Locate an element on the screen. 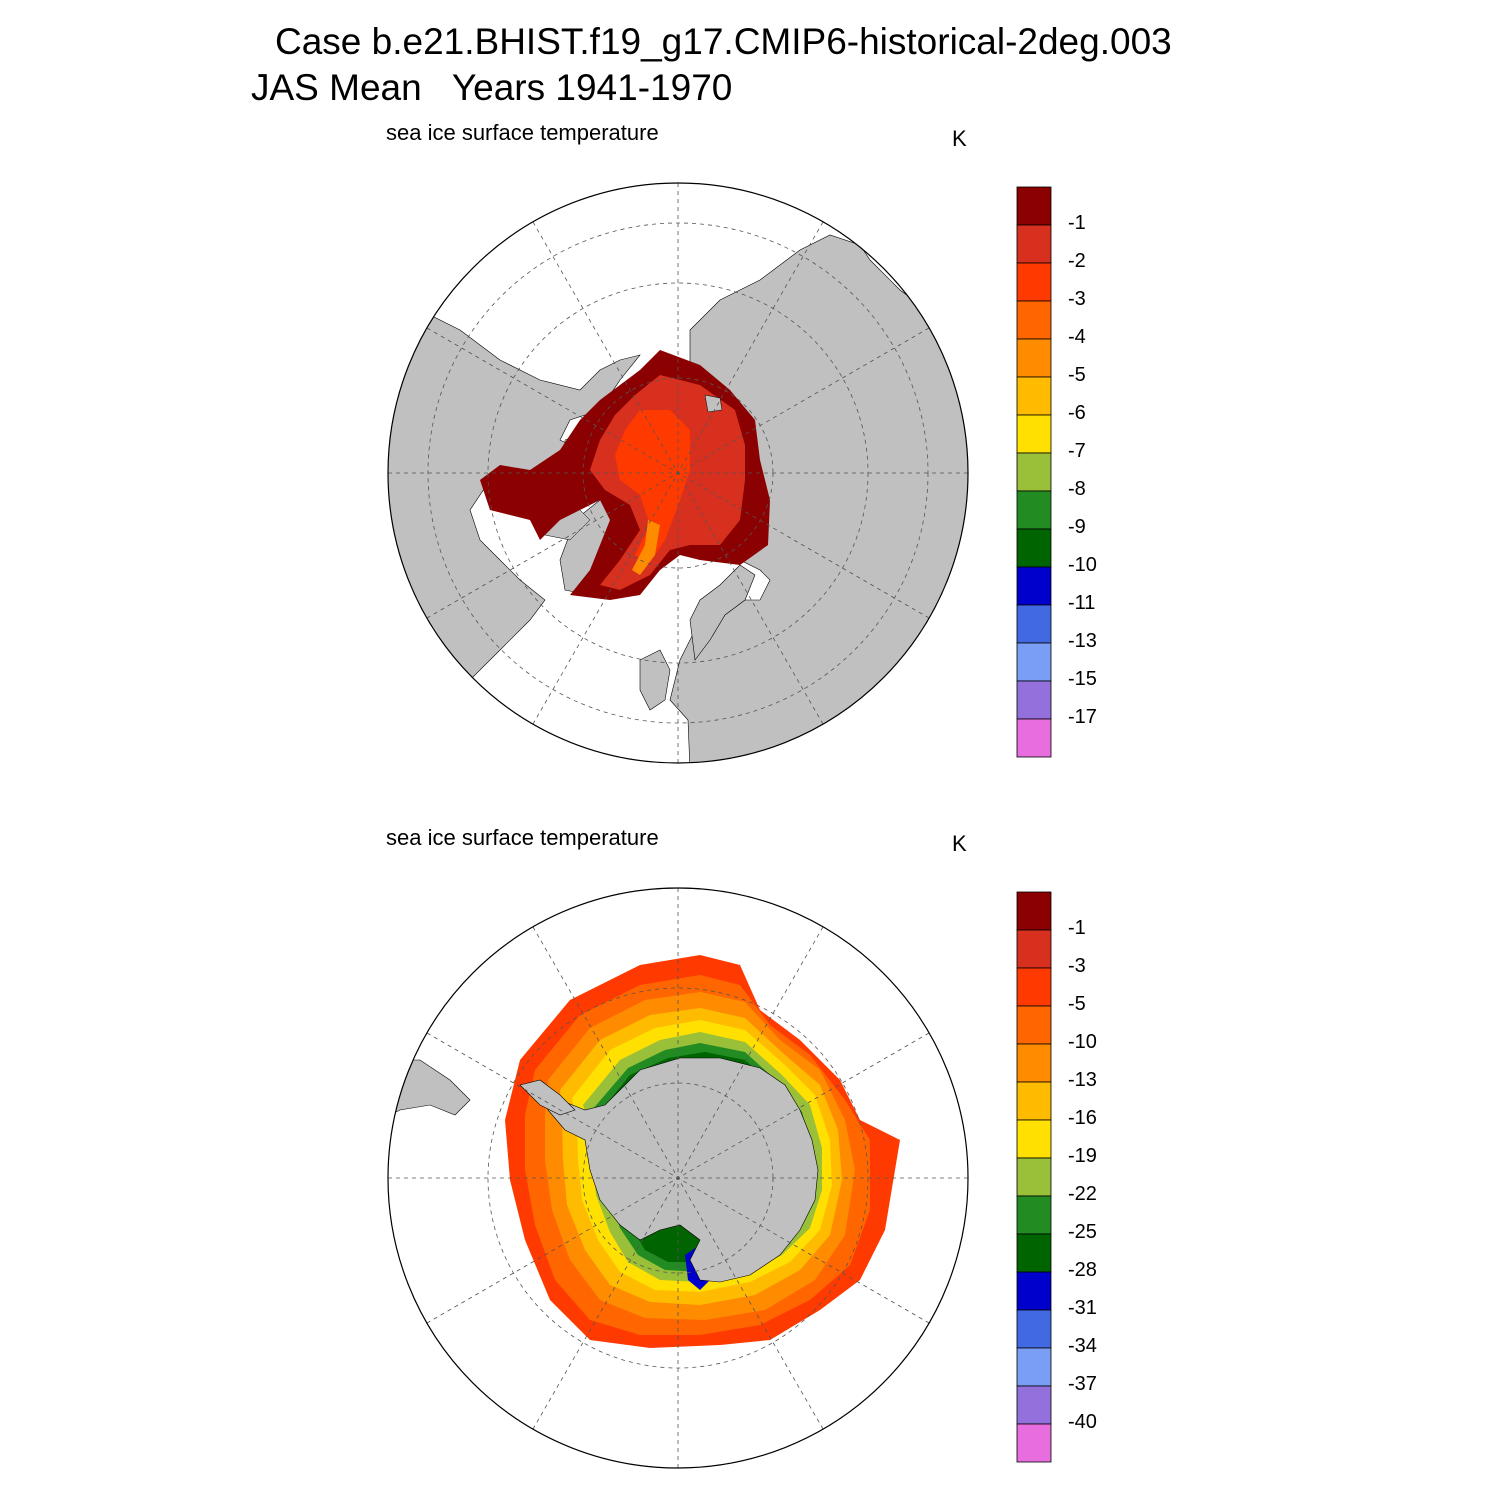 This screenshot has height=1500, width=1500. sh-colorbar-label: -10 is located at coordinates (1082, 1042).